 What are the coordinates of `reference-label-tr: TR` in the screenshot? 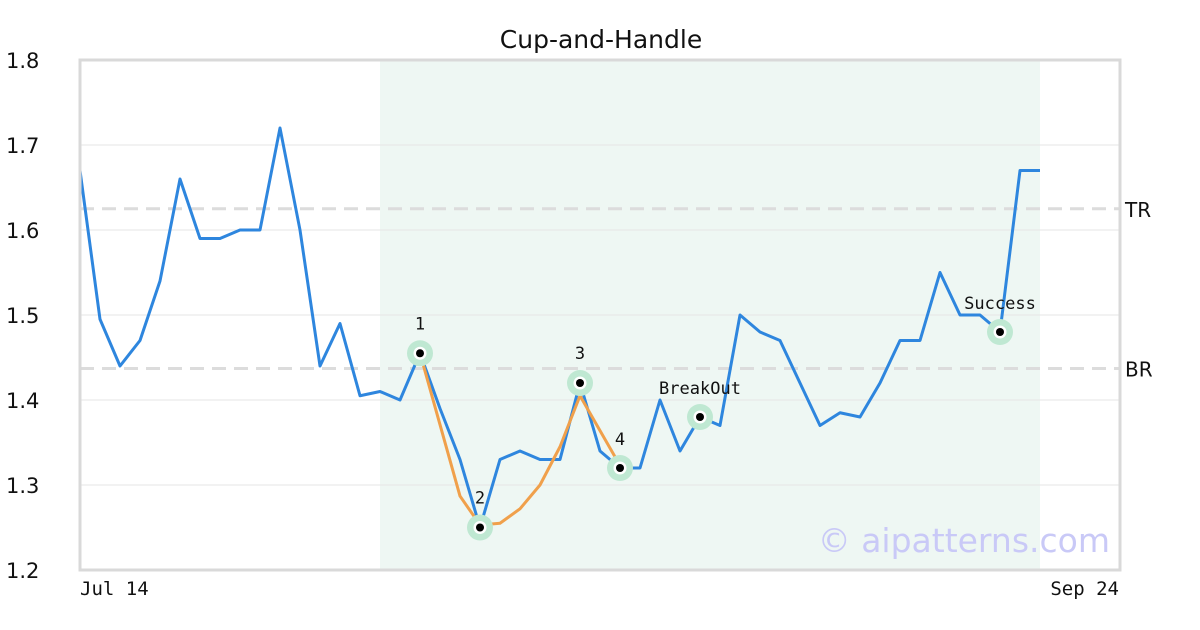 It's located at (1137, 210).